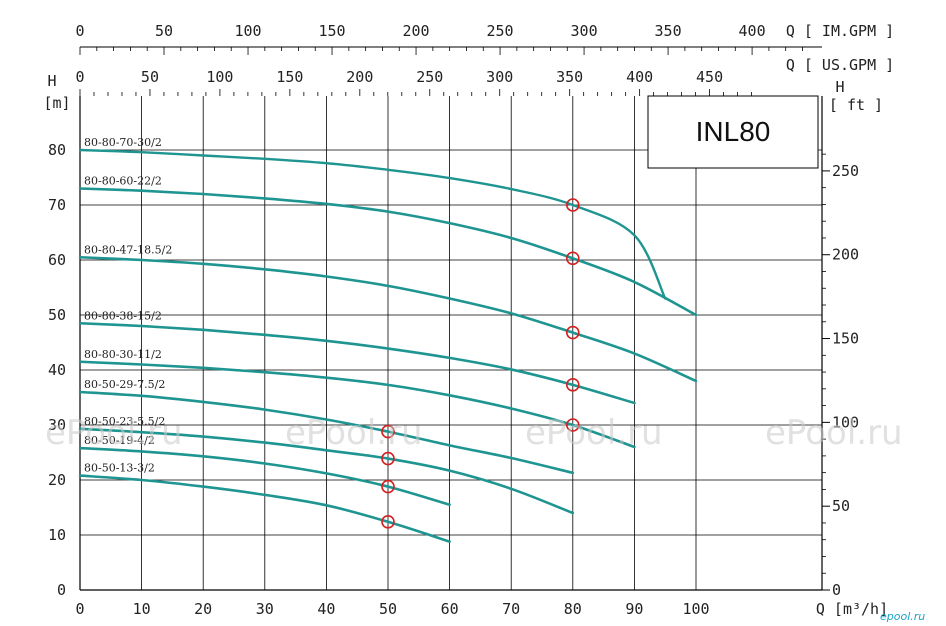  Describe the element at coordinates (57, 260) in the screenshot. I see `y-left-tick-label: 60` at that location.